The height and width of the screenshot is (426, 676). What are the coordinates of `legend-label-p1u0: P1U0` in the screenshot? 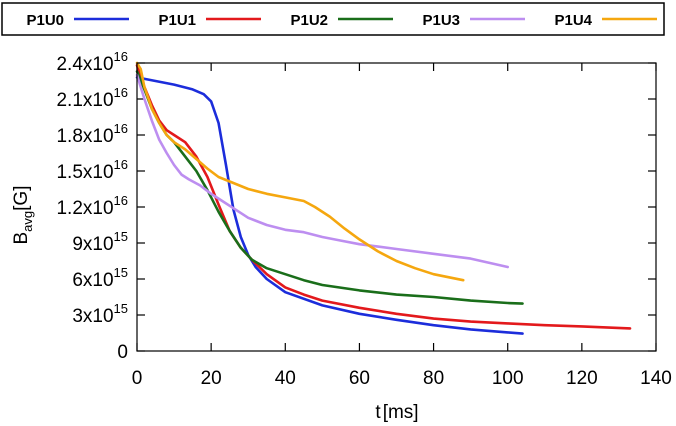 It's located at (45, 20).